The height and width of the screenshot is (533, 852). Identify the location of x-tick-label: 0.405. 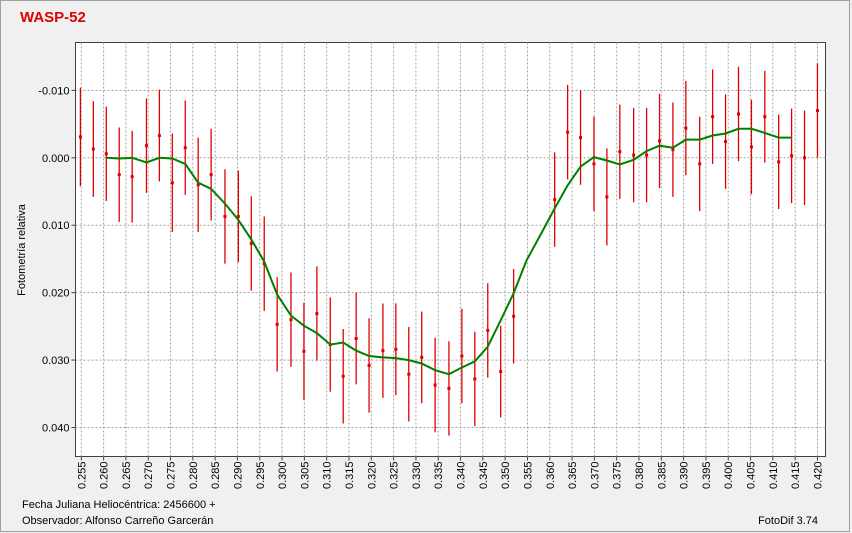
(752, 476).